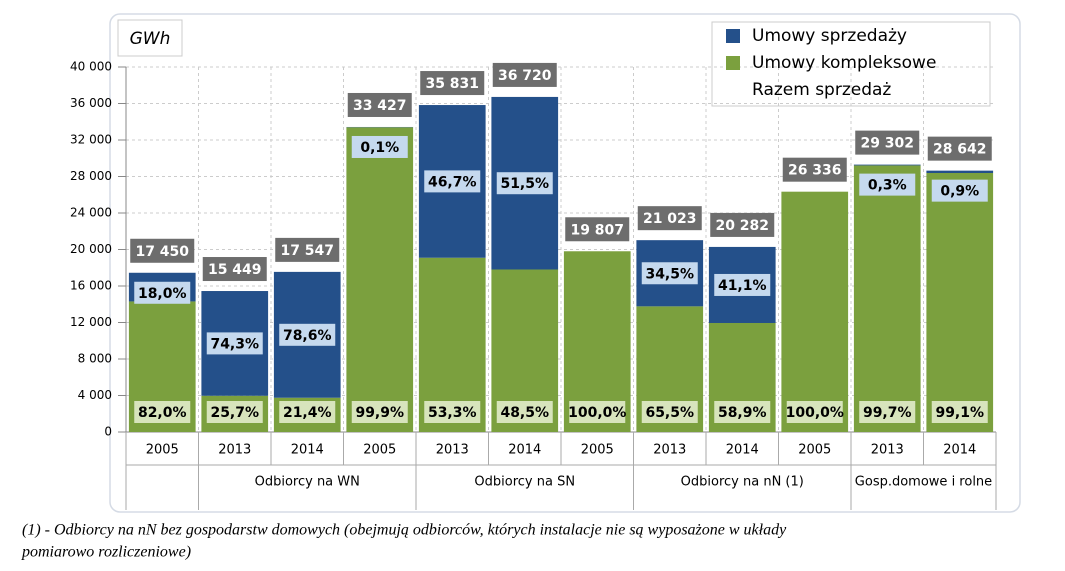 The image size is (1065, 571). I want to click on y-tick-label: 28 000, so click(91, 176).